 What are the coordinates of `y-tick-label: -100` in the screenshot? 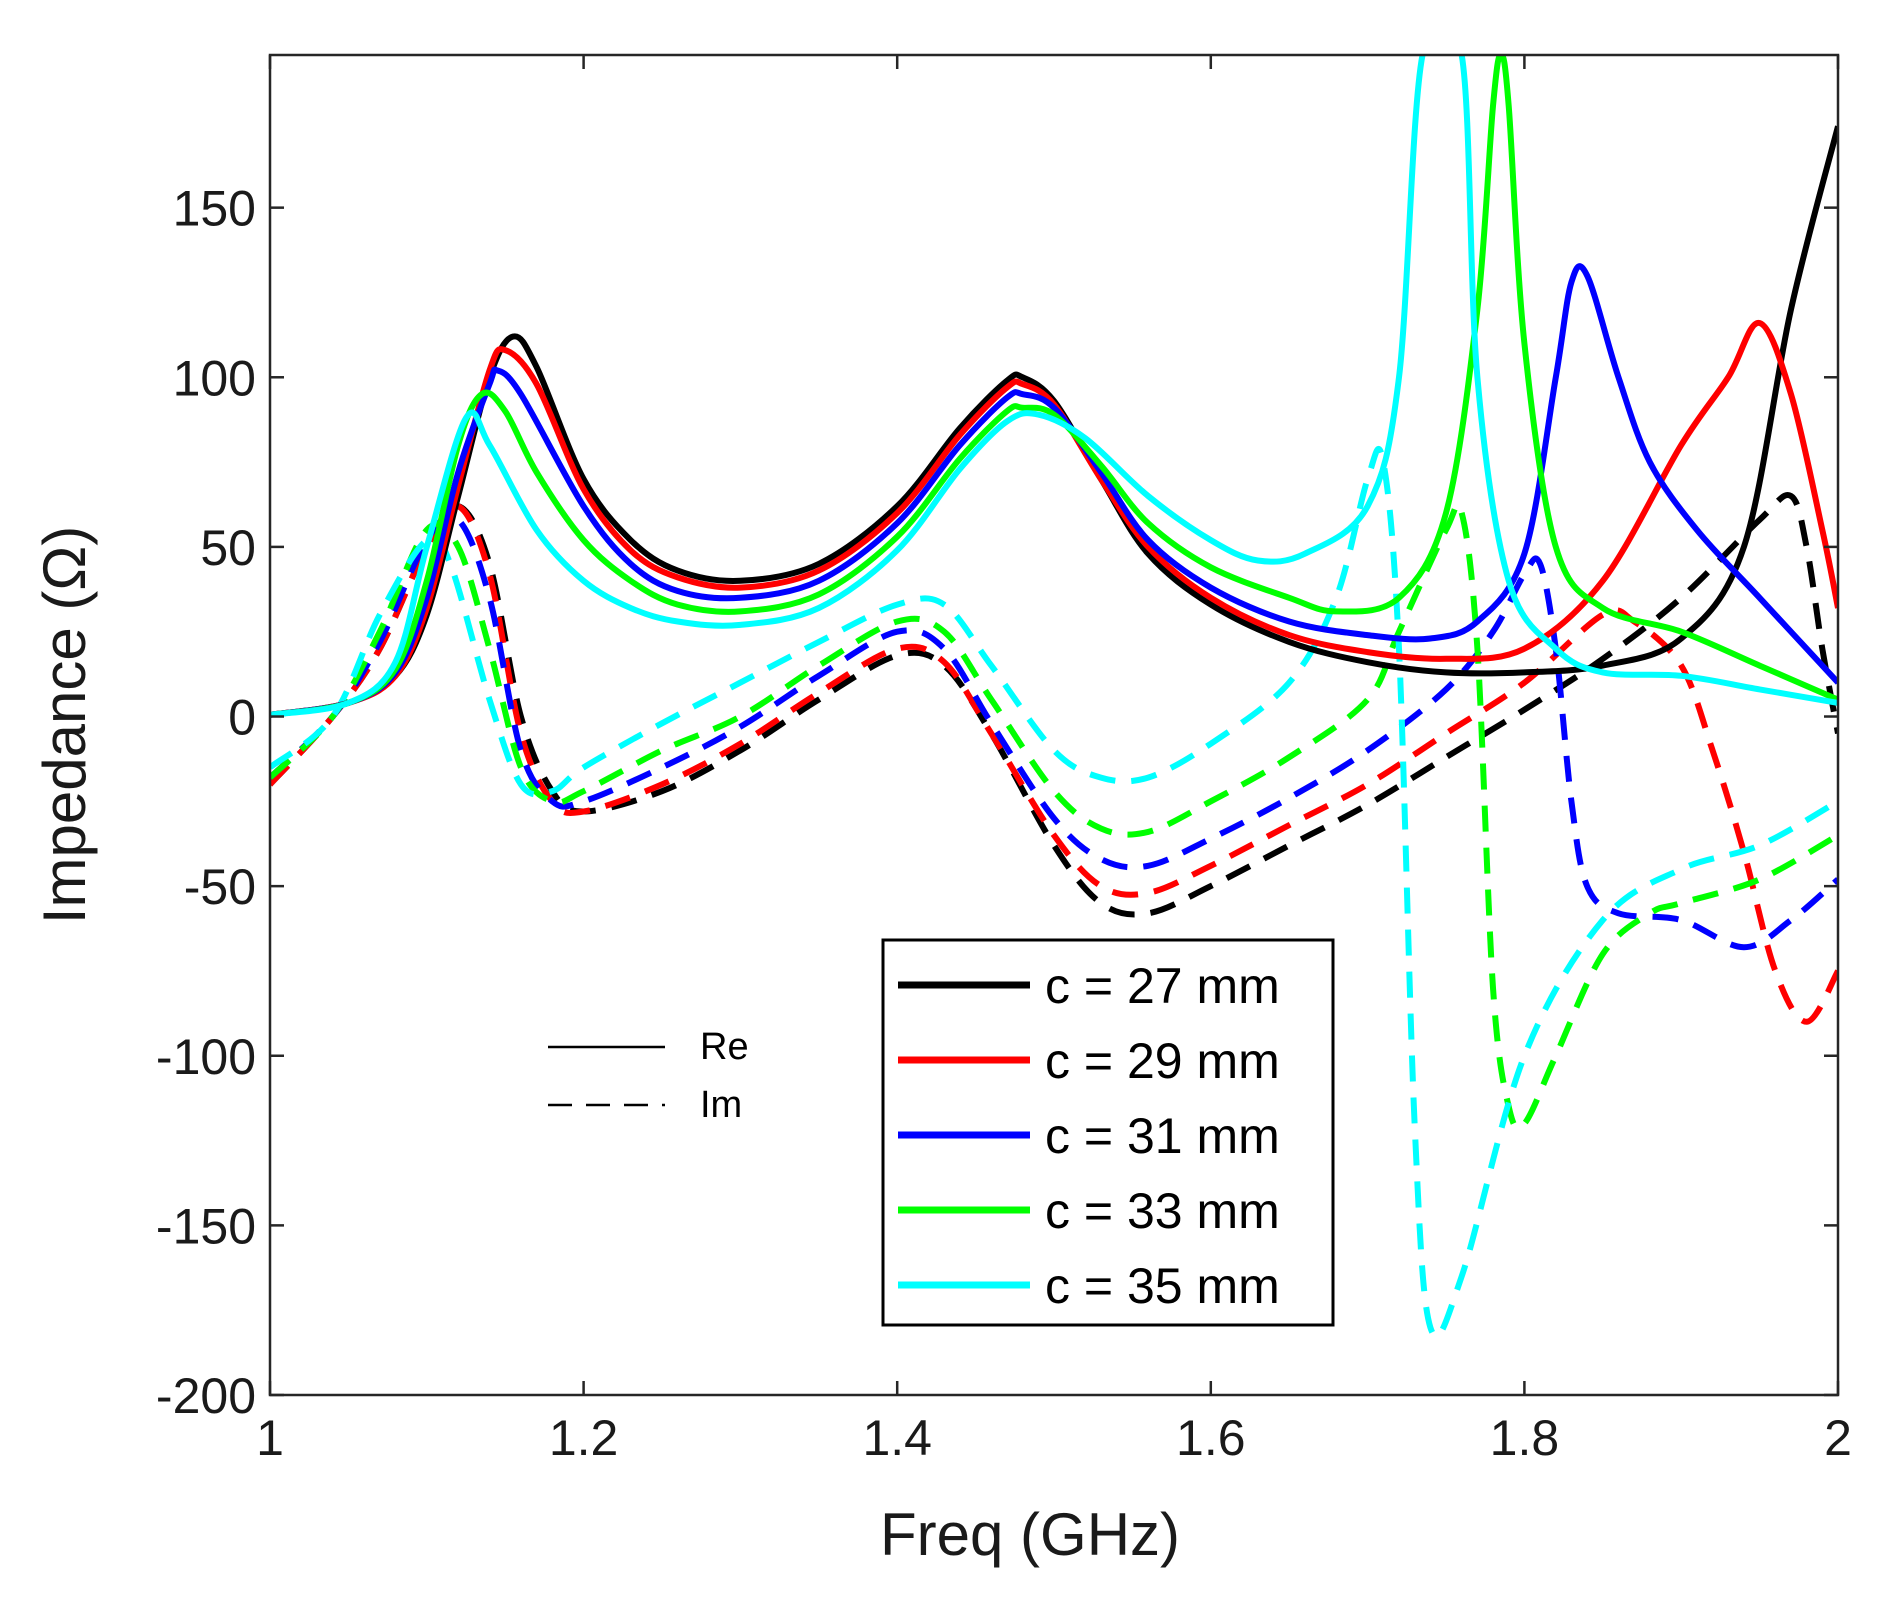 It's located at (206, 1057).